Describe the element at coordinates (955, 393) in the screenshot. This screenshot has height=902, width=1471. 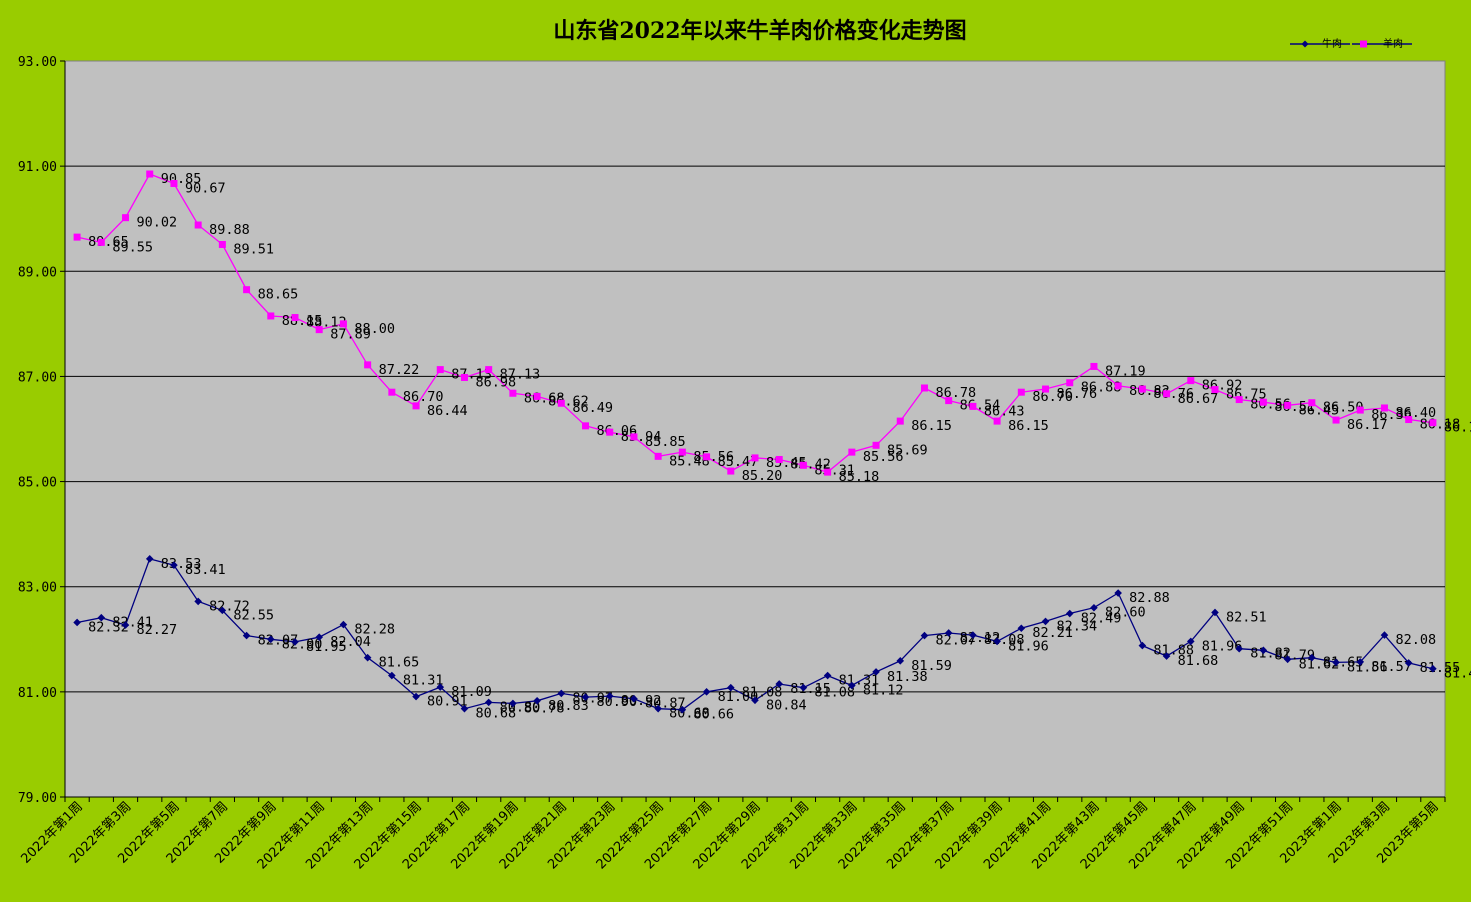
I see `data-label: 86.78` at that location.